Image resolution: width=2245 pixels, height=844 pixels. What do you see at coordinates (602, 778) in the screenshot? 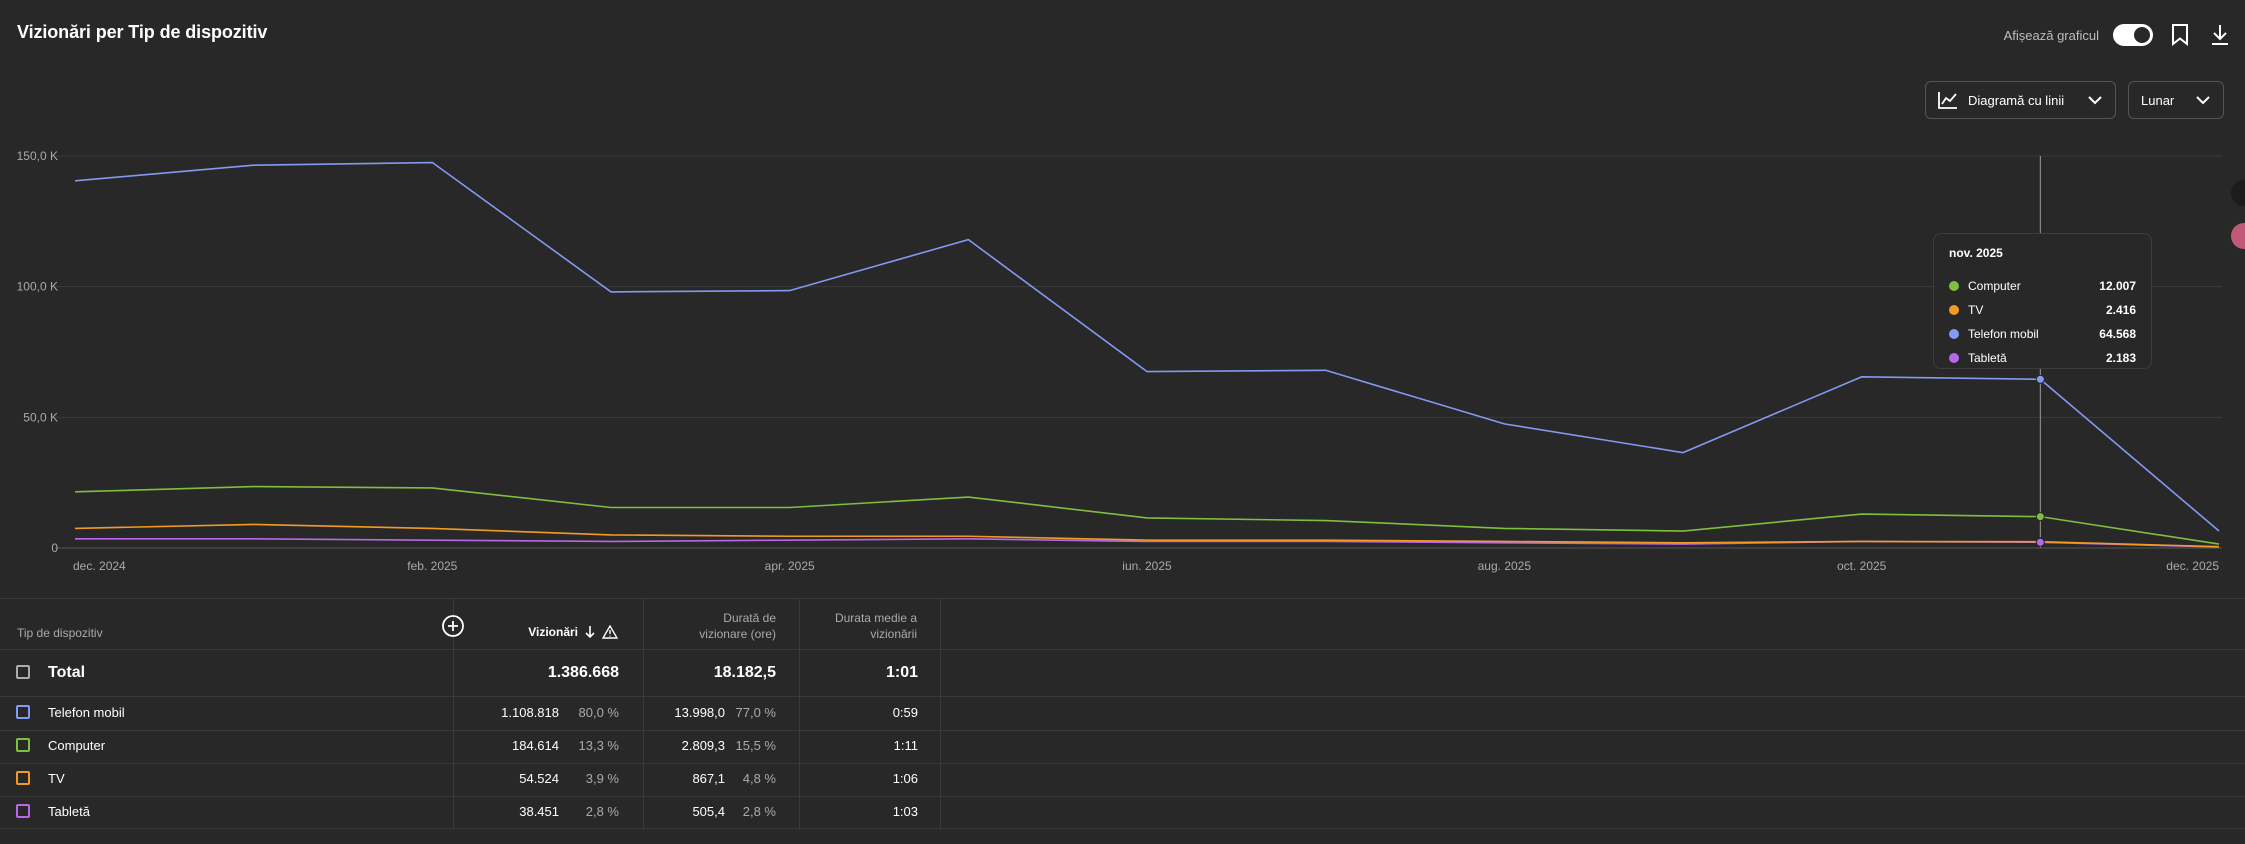
I see `row-views-pct: 3,9 %` at bounding box center [602, 778].